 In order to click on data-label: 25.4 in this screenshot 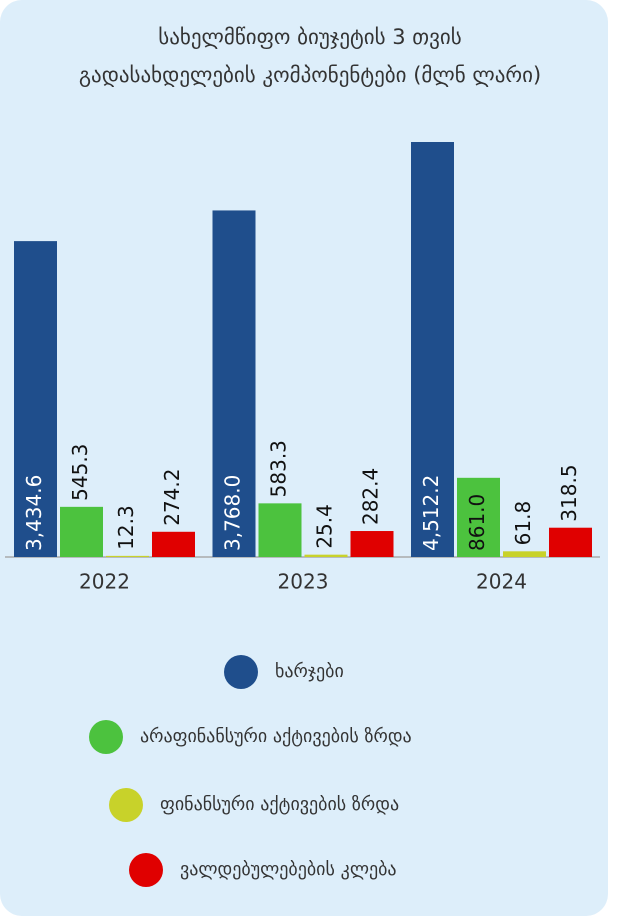, I will do `click(325, 526)`.